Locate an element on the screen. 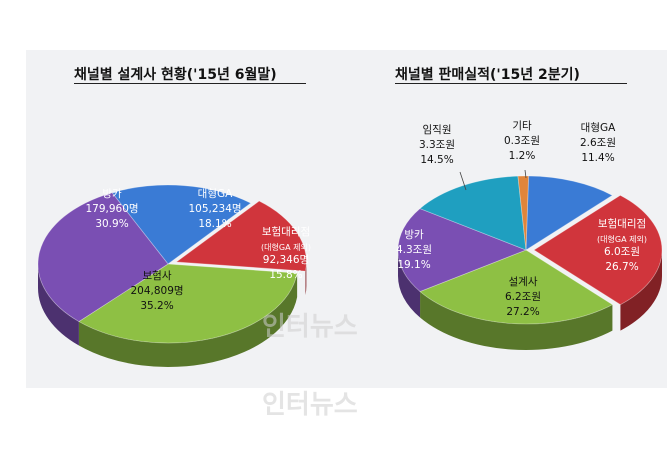 The image size is (670, 469). slice-pct-label-label: 27.2% is located at coordinates (522, 312).